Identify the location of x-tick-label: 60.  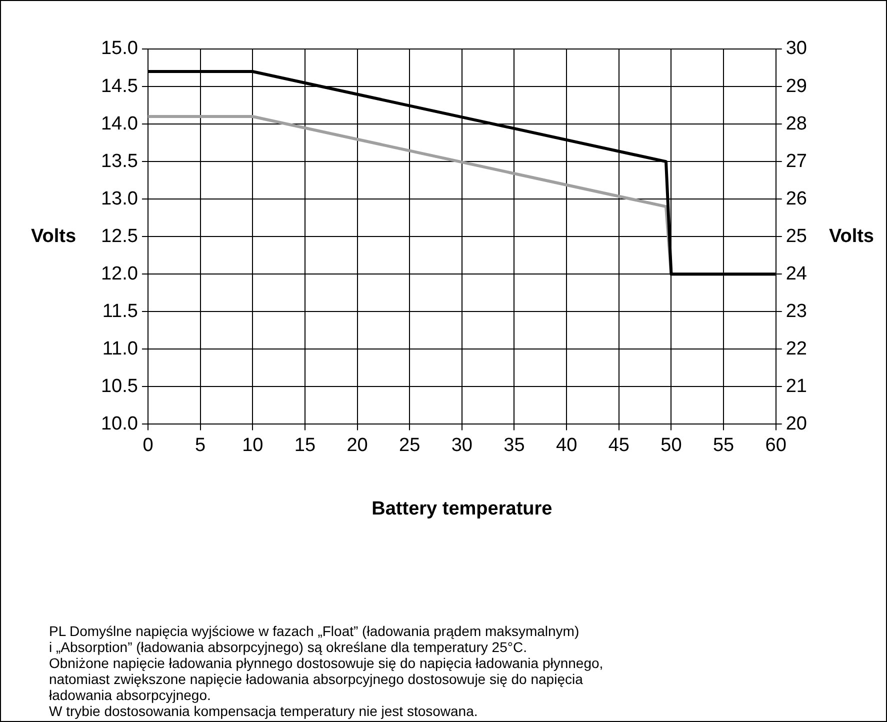
(775, 445).